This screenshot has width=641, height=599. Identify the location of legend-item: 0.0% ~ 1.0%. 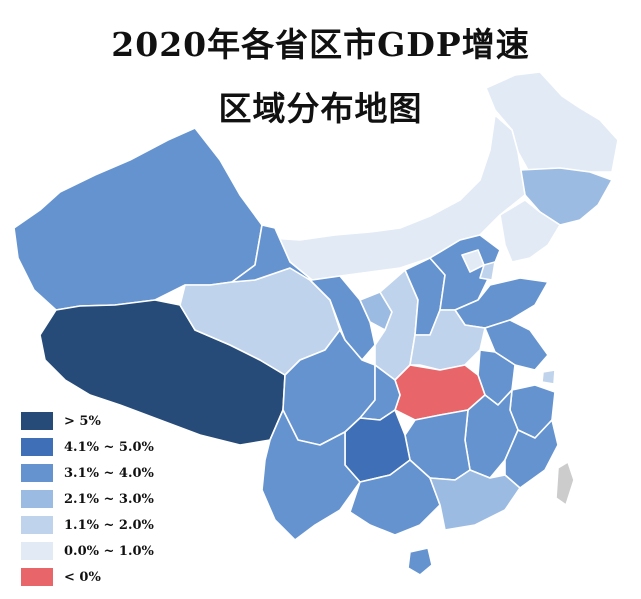
(87, 551).